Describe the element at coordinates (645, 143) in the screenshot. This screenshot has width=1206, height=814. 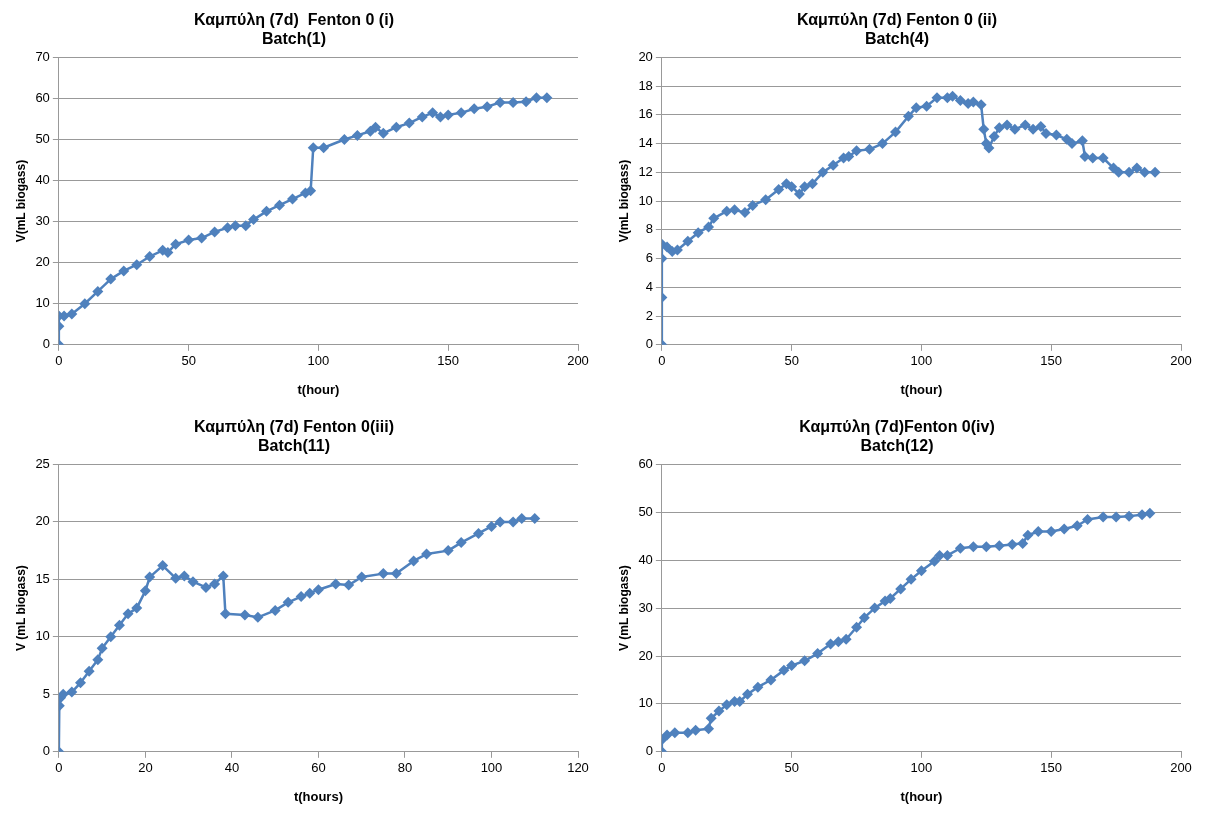
I see `y-tick-label: 14` at that location.